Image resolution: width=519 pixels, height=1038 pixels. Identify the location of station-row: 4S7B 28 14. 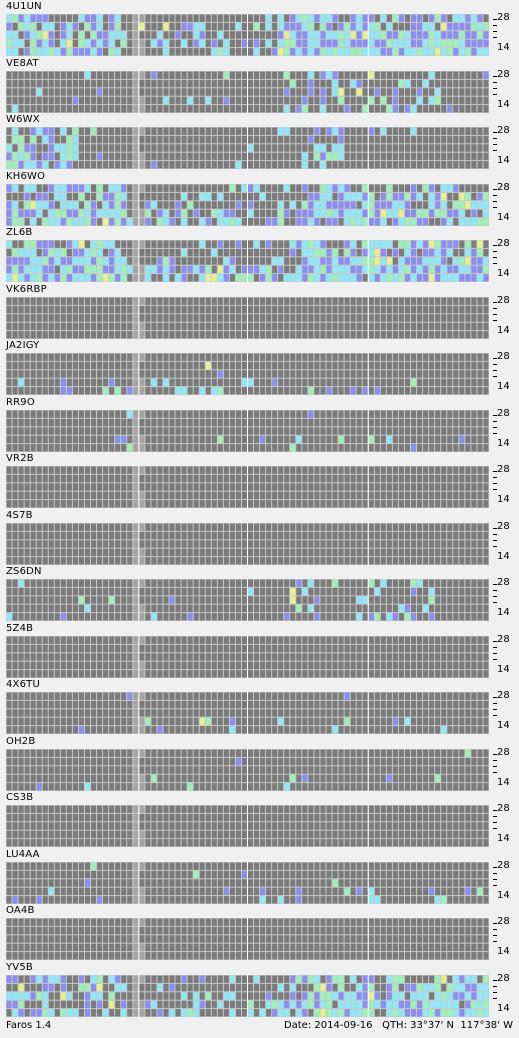
(259, 537).